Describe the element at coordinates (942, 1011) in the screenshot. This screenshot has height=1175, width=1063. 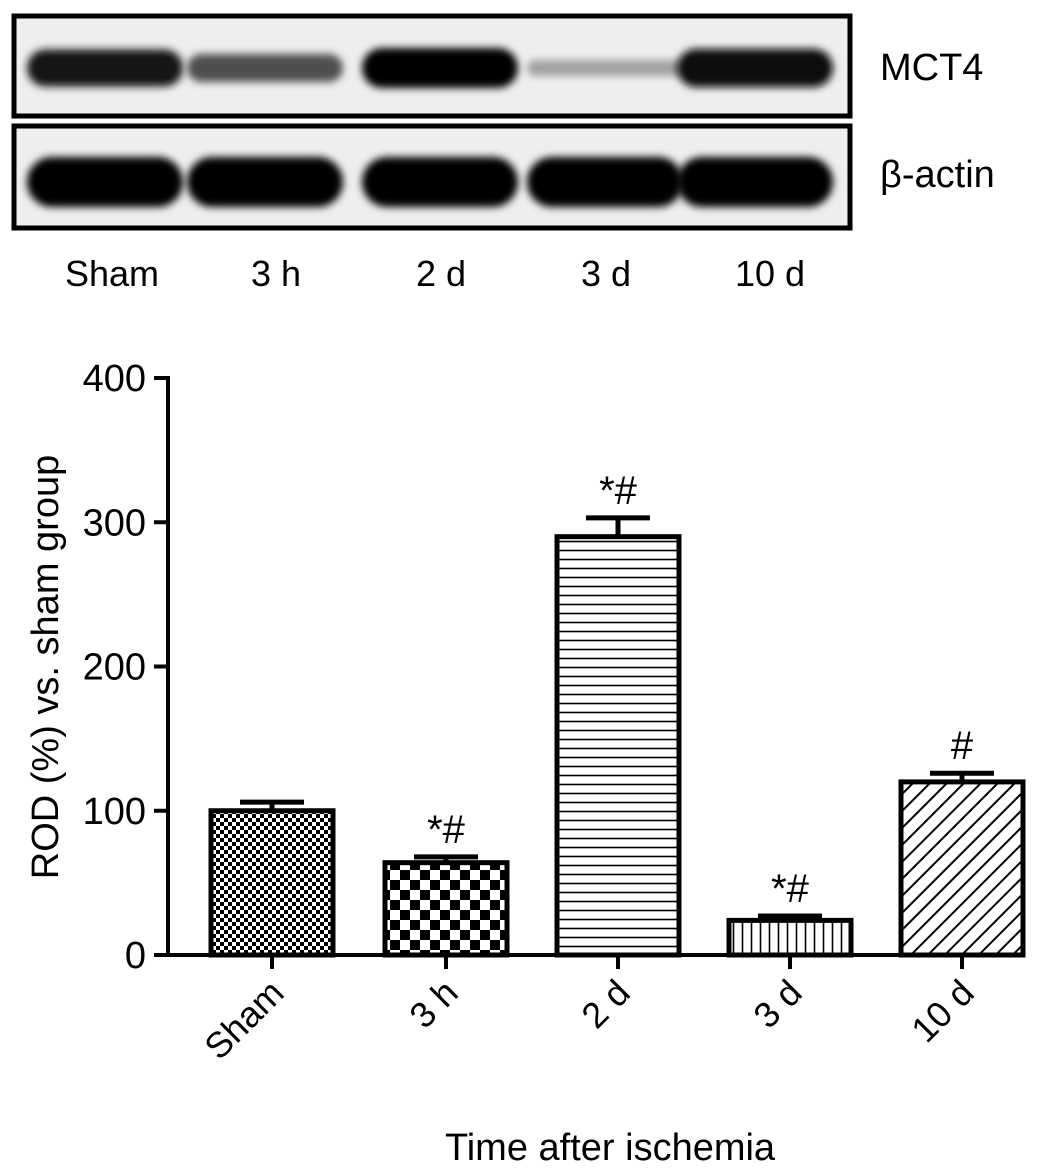
I see `x-tick-label: 10 d` at that location.